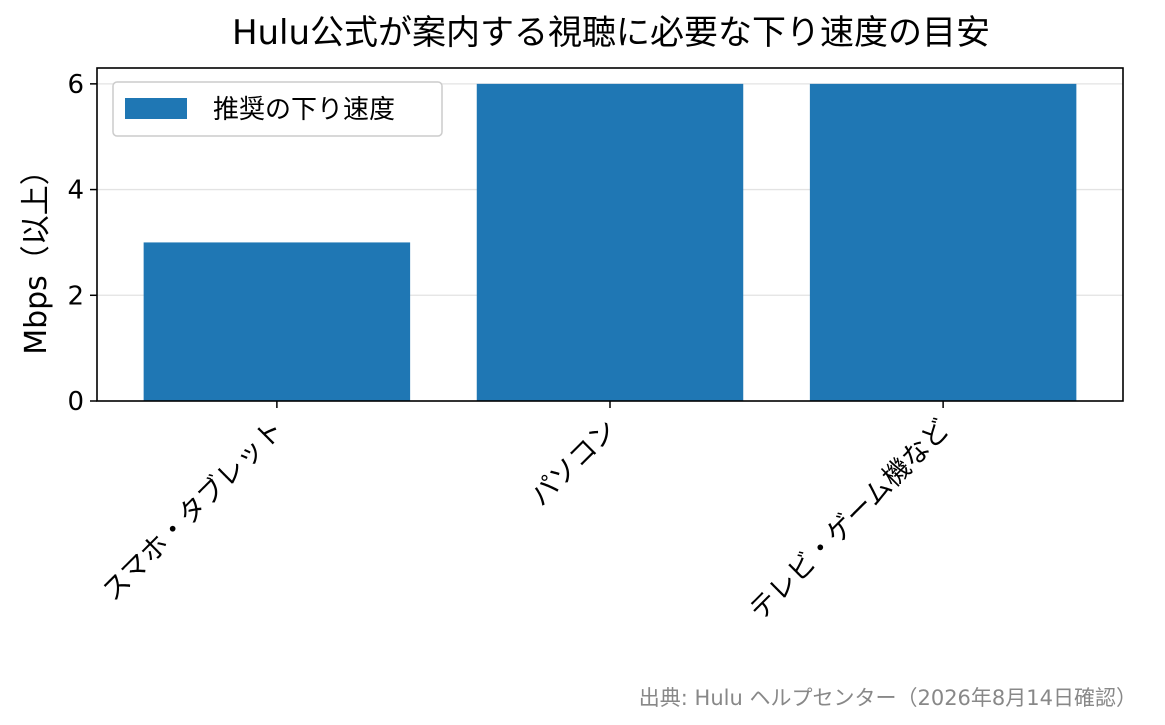  I want to click on y-axis: 0 2 4 6, so click(82, 243).